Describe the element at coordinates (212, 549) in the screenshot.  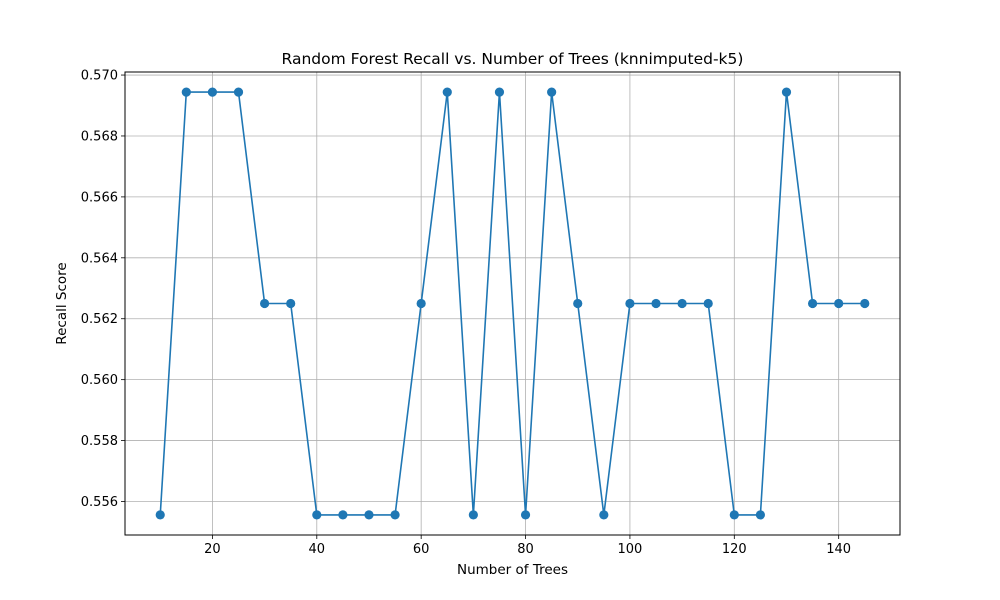
I see `x-tick-label: 20` at that location.